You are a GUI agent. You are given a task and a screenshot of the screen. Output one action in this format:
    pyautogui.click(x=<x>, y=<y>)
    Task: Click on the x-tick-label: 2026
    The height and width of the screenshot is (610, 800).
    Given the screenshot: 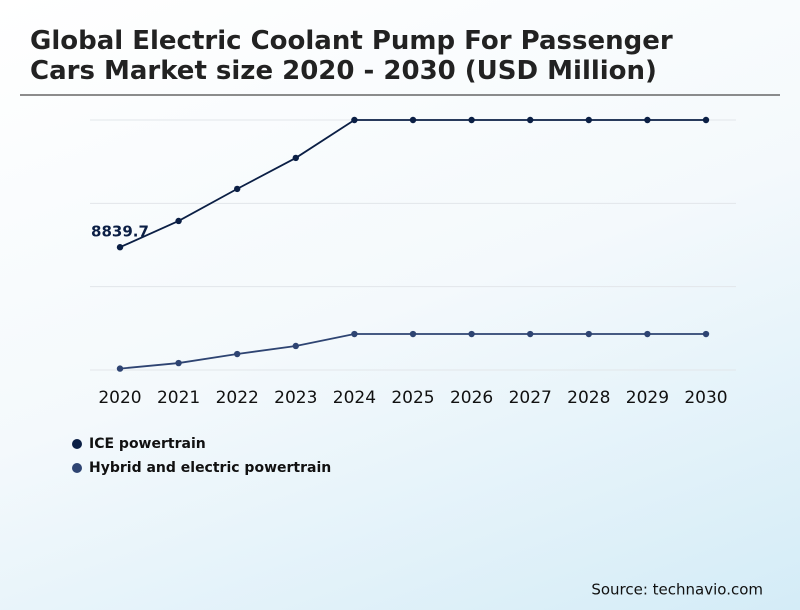 What is the action you would take?
    pyautogui.click(x=471, y=398)
    